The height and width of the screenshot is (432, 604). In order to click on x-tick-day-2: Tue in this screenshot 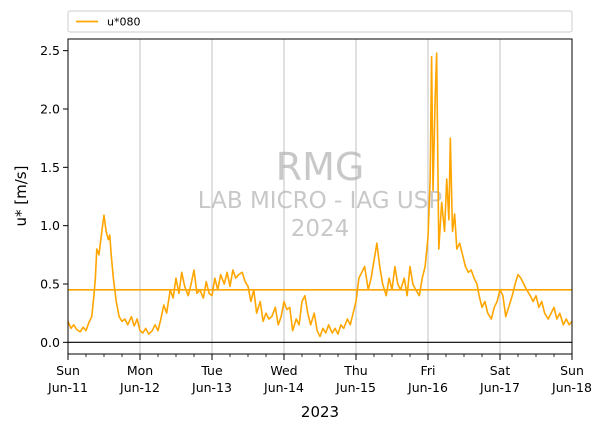, I will do `click(211, 370)`.